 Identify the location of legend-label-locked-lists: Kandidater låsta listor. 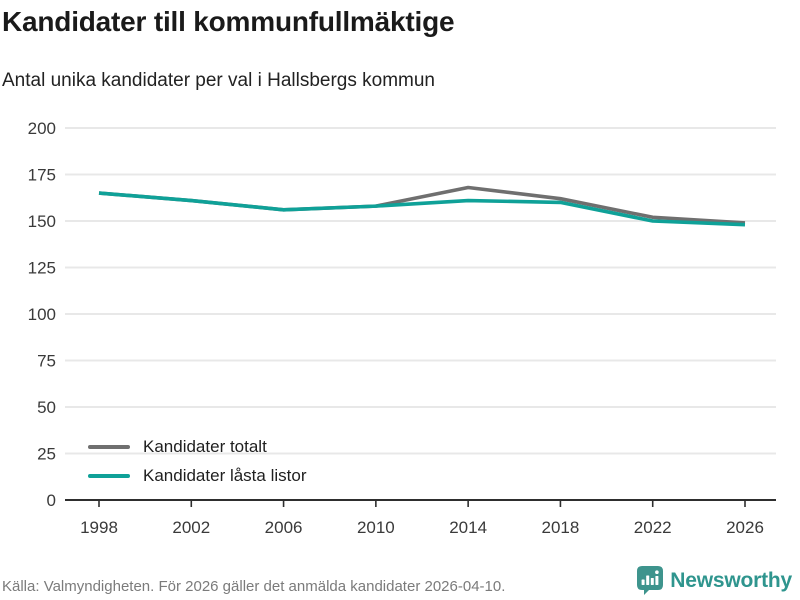
(225, 475).